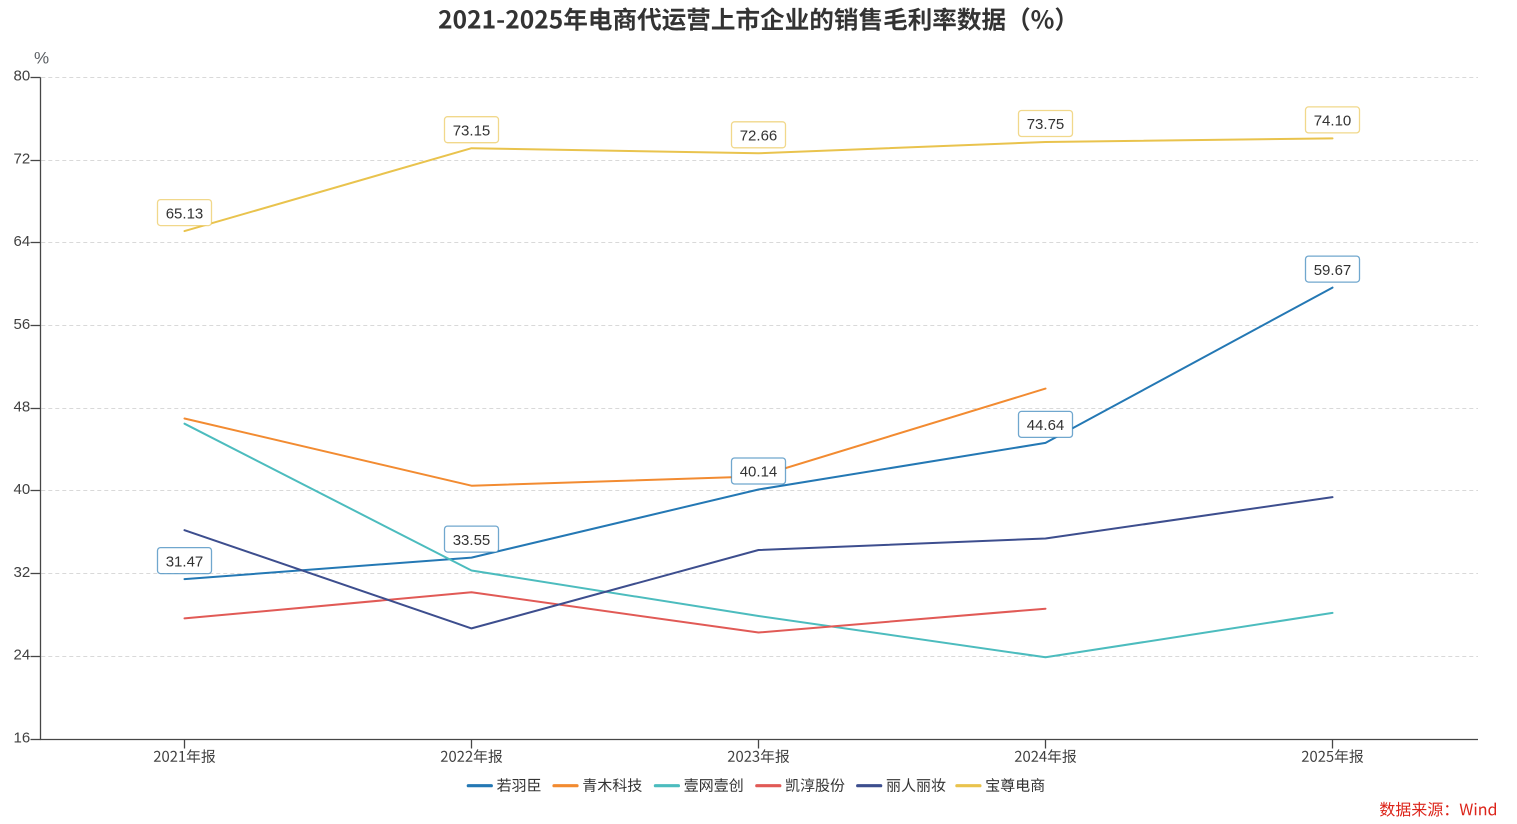 This screenshot has width=1517, height=824. What do you see at coordinates (1046, 425) in the screenshot?
I see `svg-text: 44.64` at bounding box center [1046, 425].